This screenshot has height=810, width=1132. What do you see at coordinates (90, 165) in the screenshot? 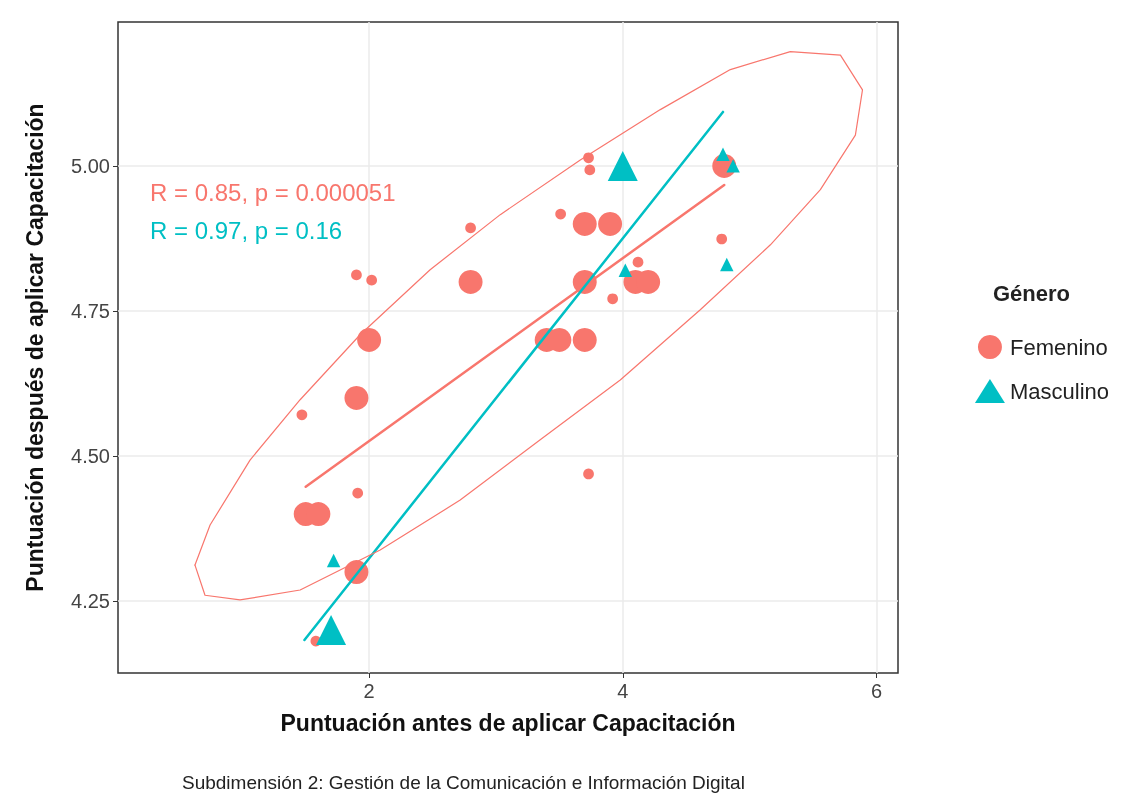
I see `y-tick-label: 5.00` at bounding box center [90, 165].